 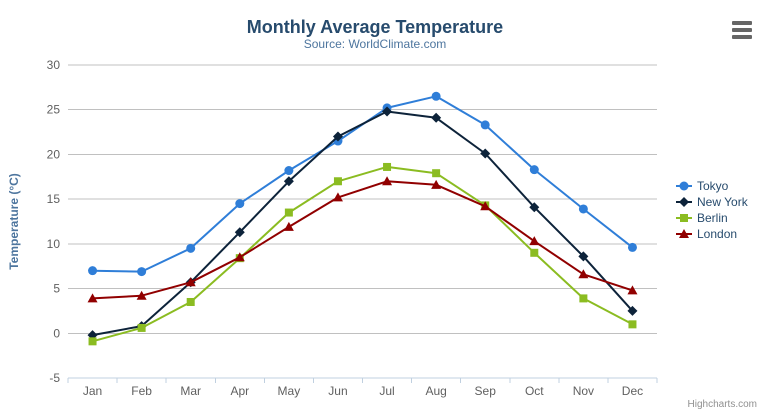 What do you see at coordinates (713, 186) in the screenshot?
I see `legend-label: Tokyo` at bounding box center [713, 186].